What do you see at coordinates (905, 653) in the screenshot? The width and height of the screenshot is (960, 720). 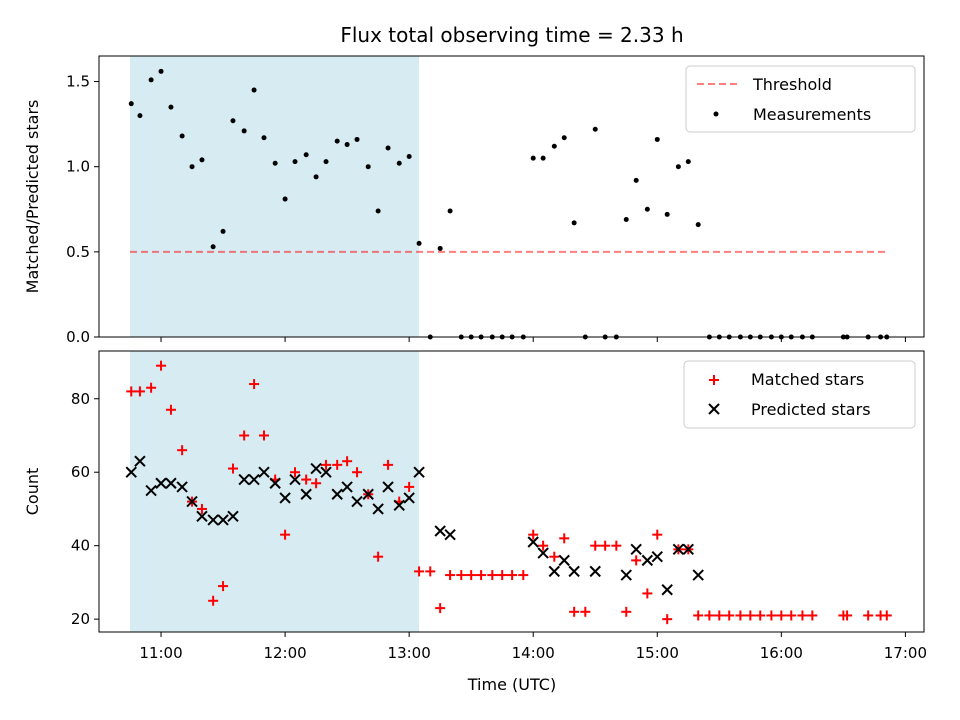 I see `x-tick-label: 17:00` at bounding box center [905, 653].